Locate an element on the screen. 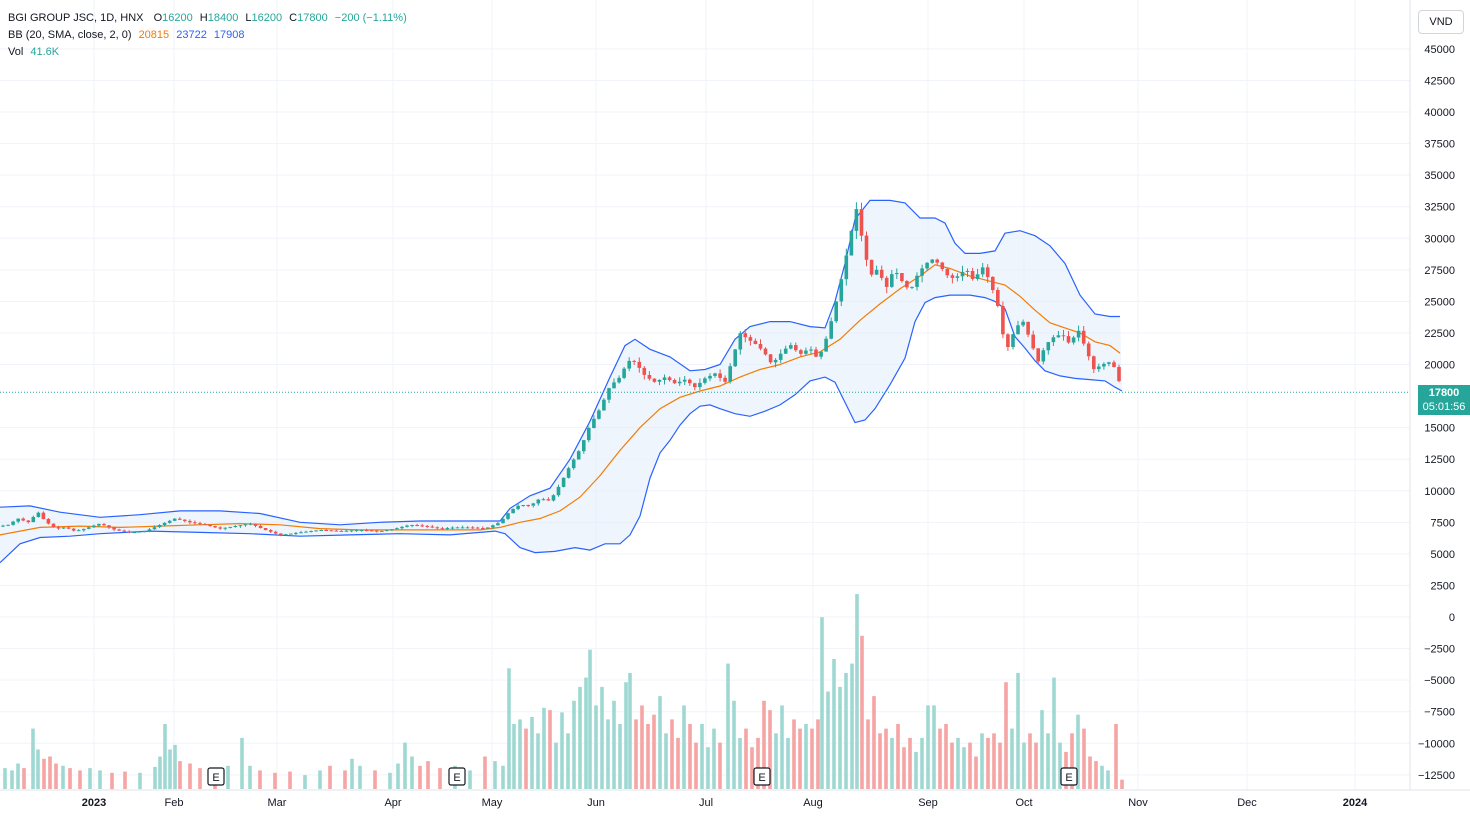 The width and height of the screenshot is (1470, 819). legend-low-value: 16200 is located at coordinates (267, 18).